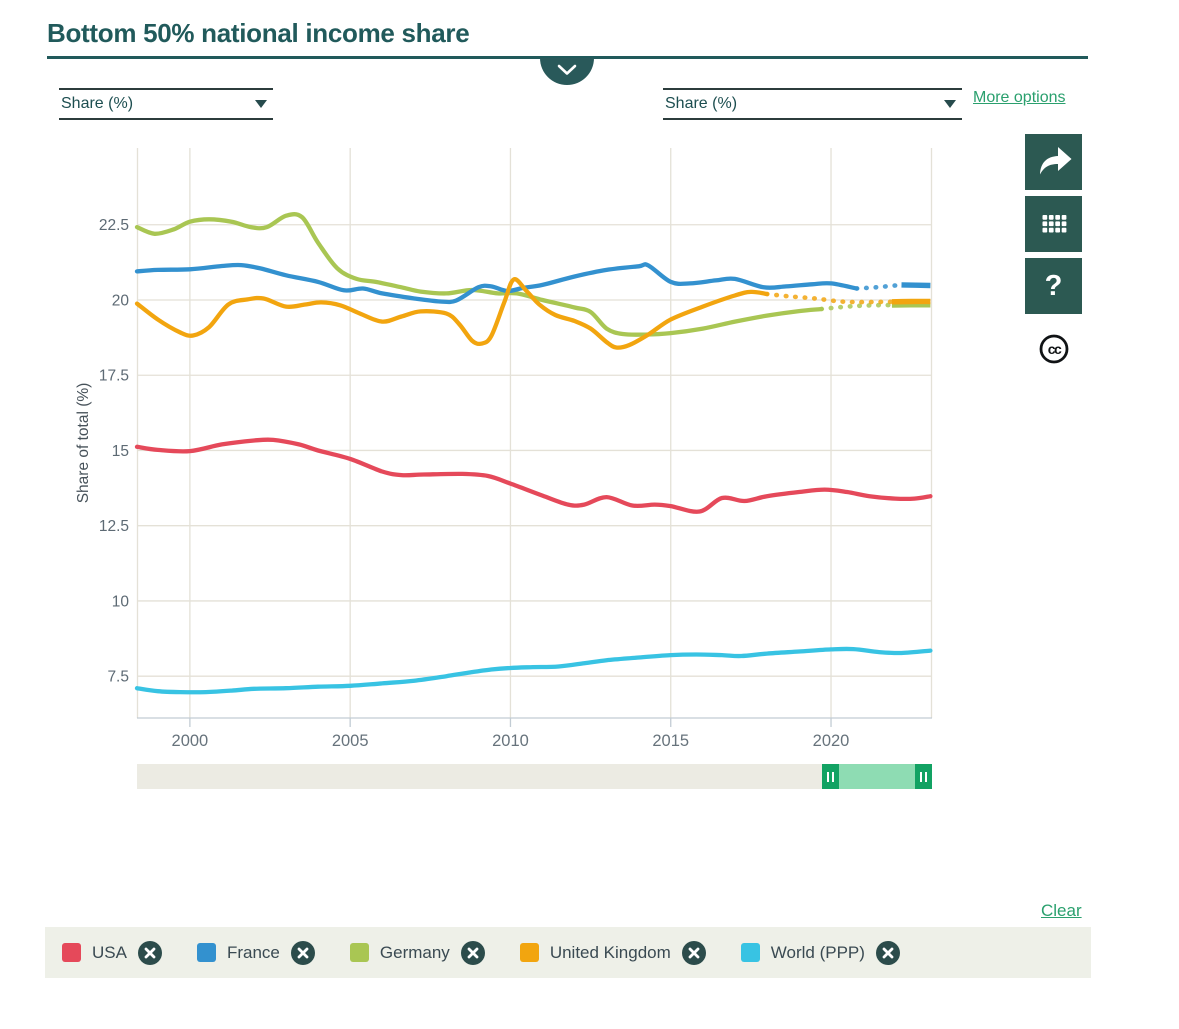 The height and width of the screenshot is (1029, 1179). What do you see at coordinates (258, 33) in the screenshot?
I see `page-title: Bottom 50% national income share` at bounding box center [258, 33].